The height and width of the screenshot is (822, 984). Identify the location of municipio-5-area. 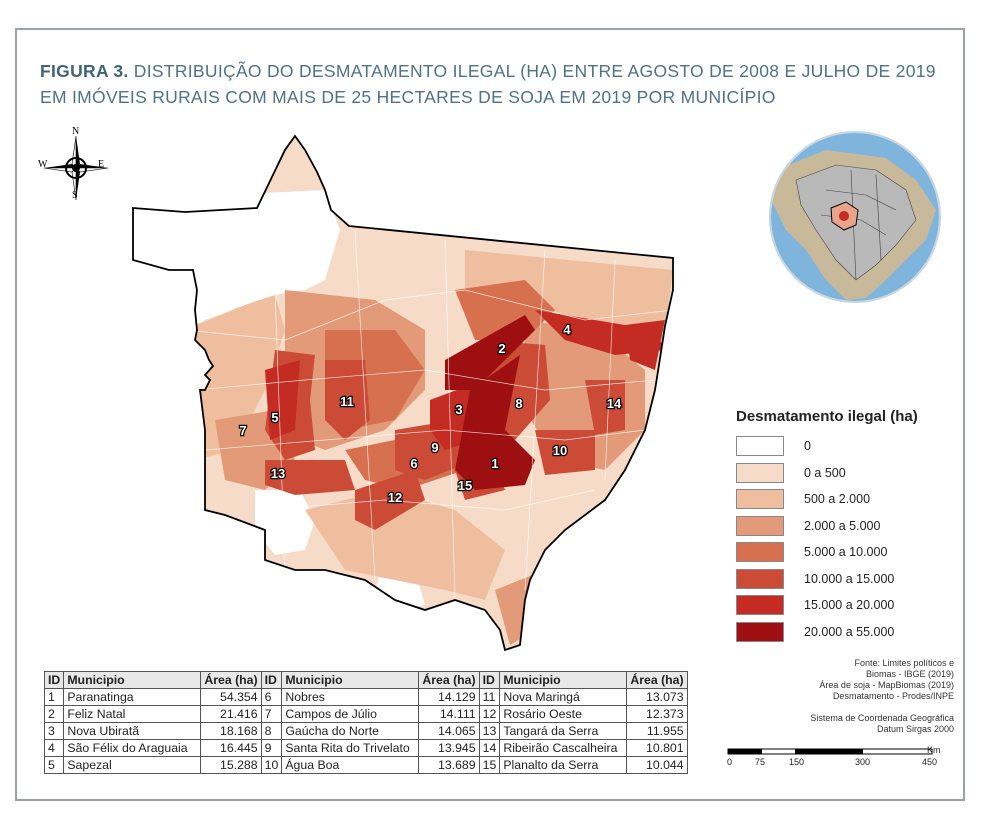
(282, 400).